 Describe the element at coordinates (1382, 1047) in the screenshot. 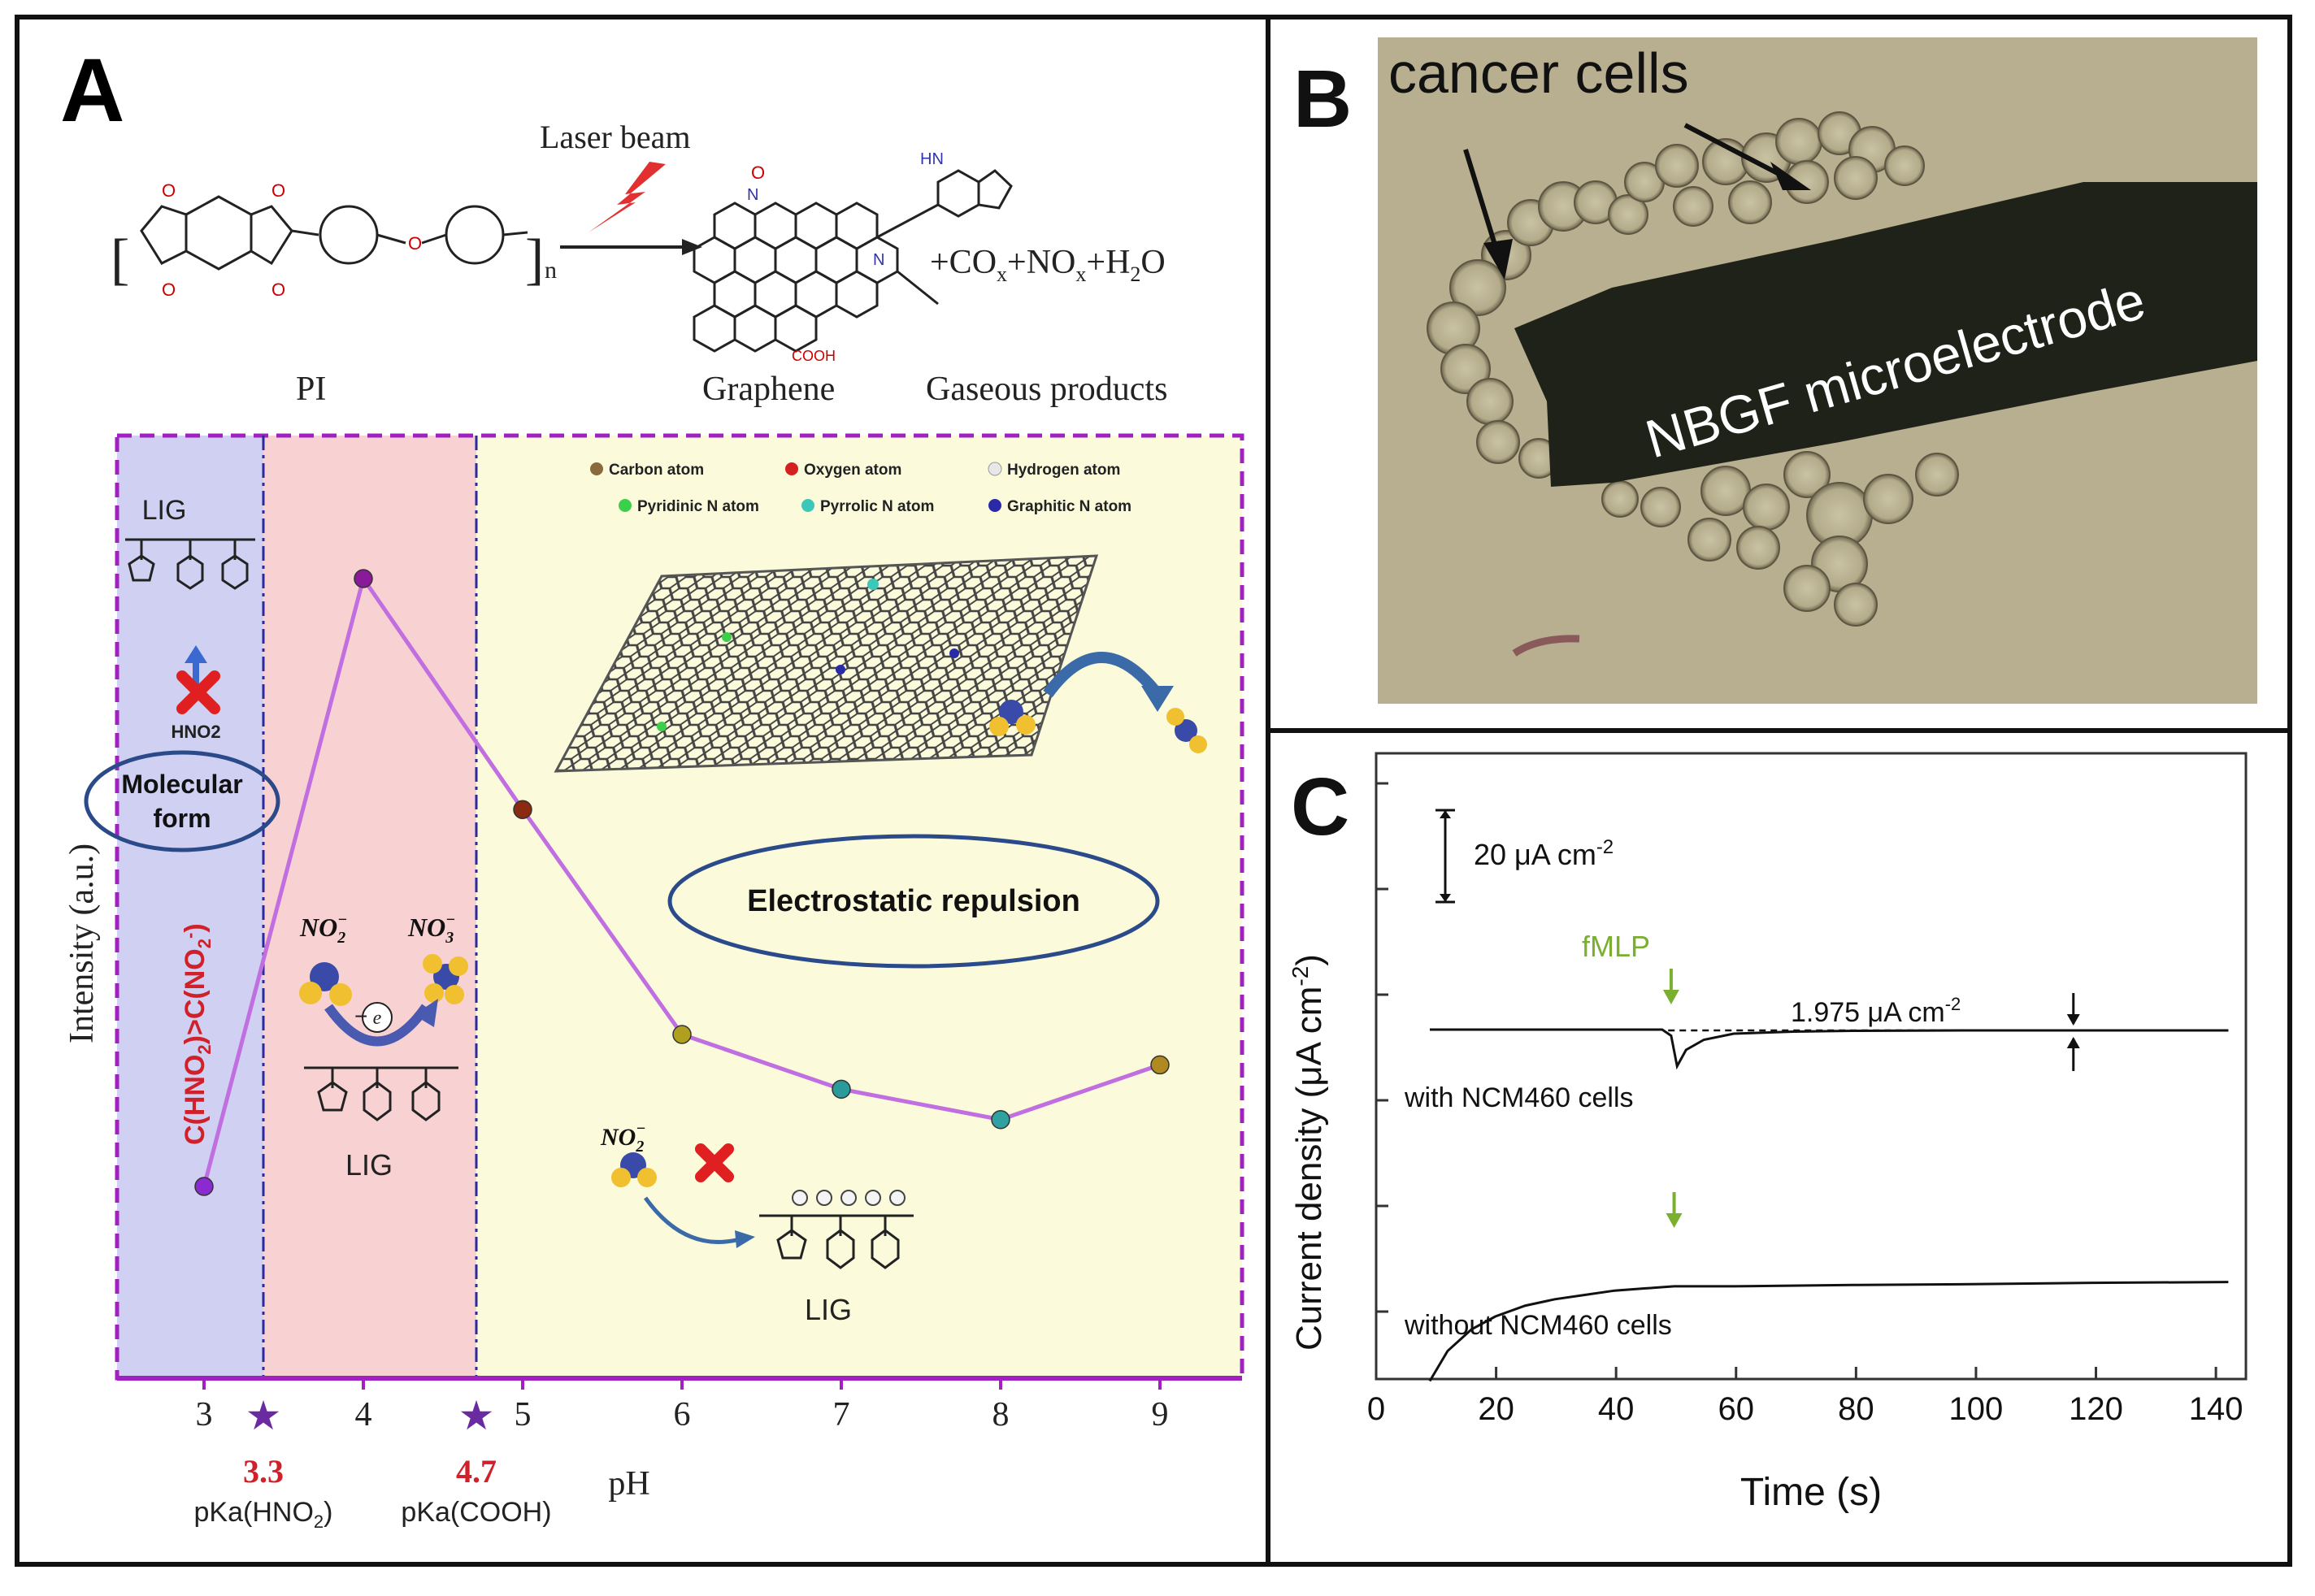

I see `c-y-ticks` at that location.